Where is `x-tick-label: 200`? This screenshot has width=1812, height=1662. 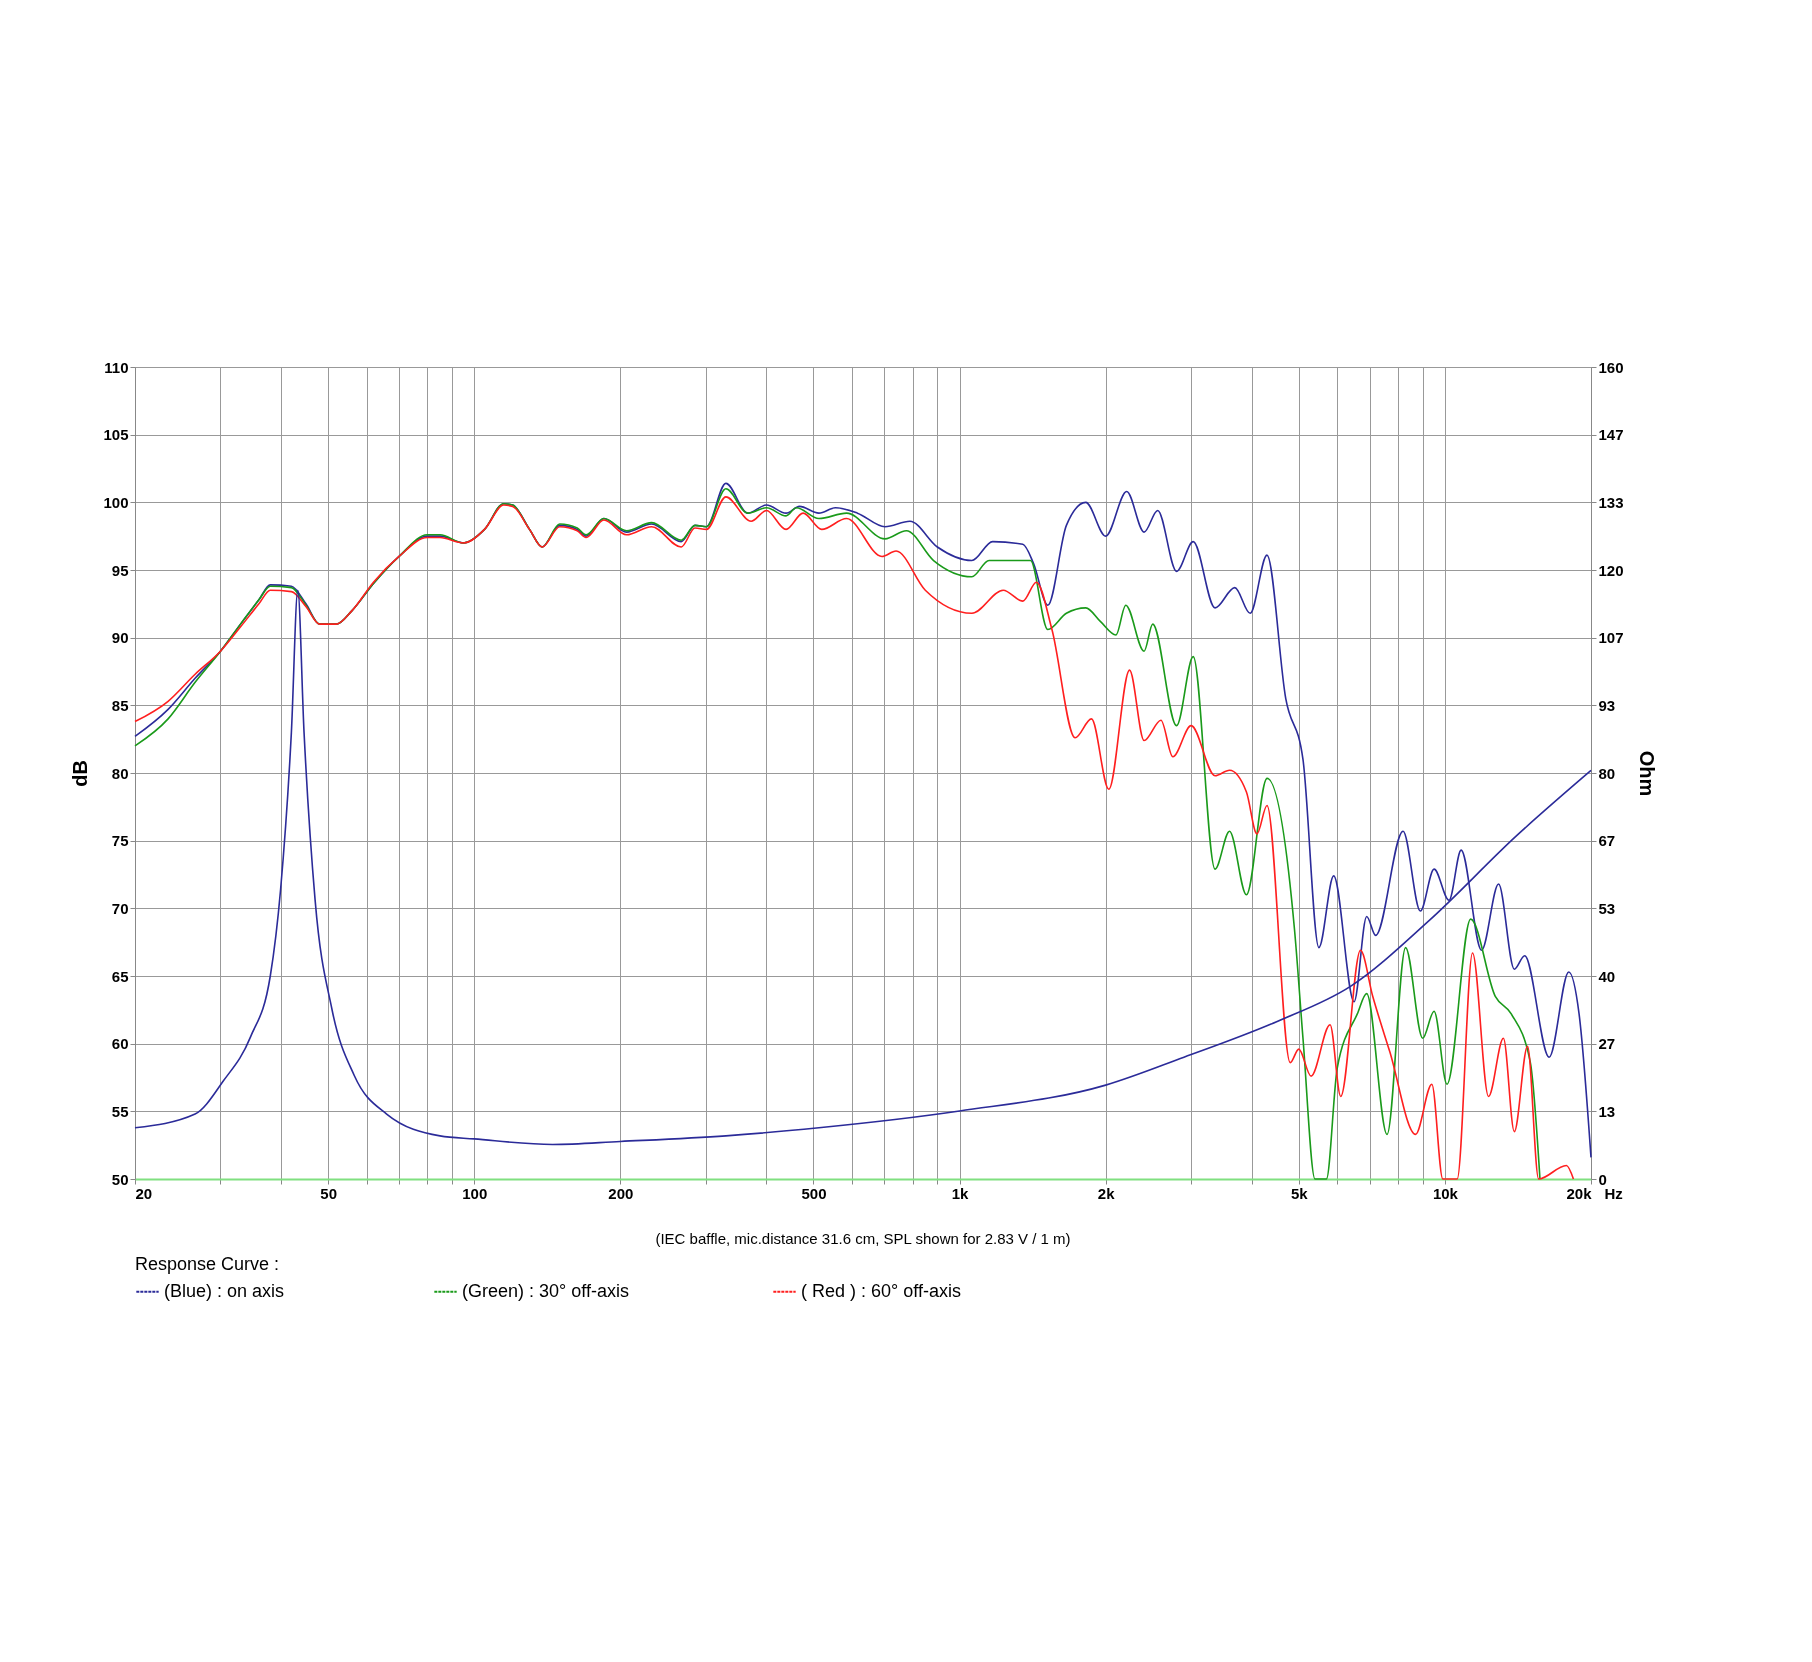
x-tick-label: 200 is located at coordinates (621, 1193).